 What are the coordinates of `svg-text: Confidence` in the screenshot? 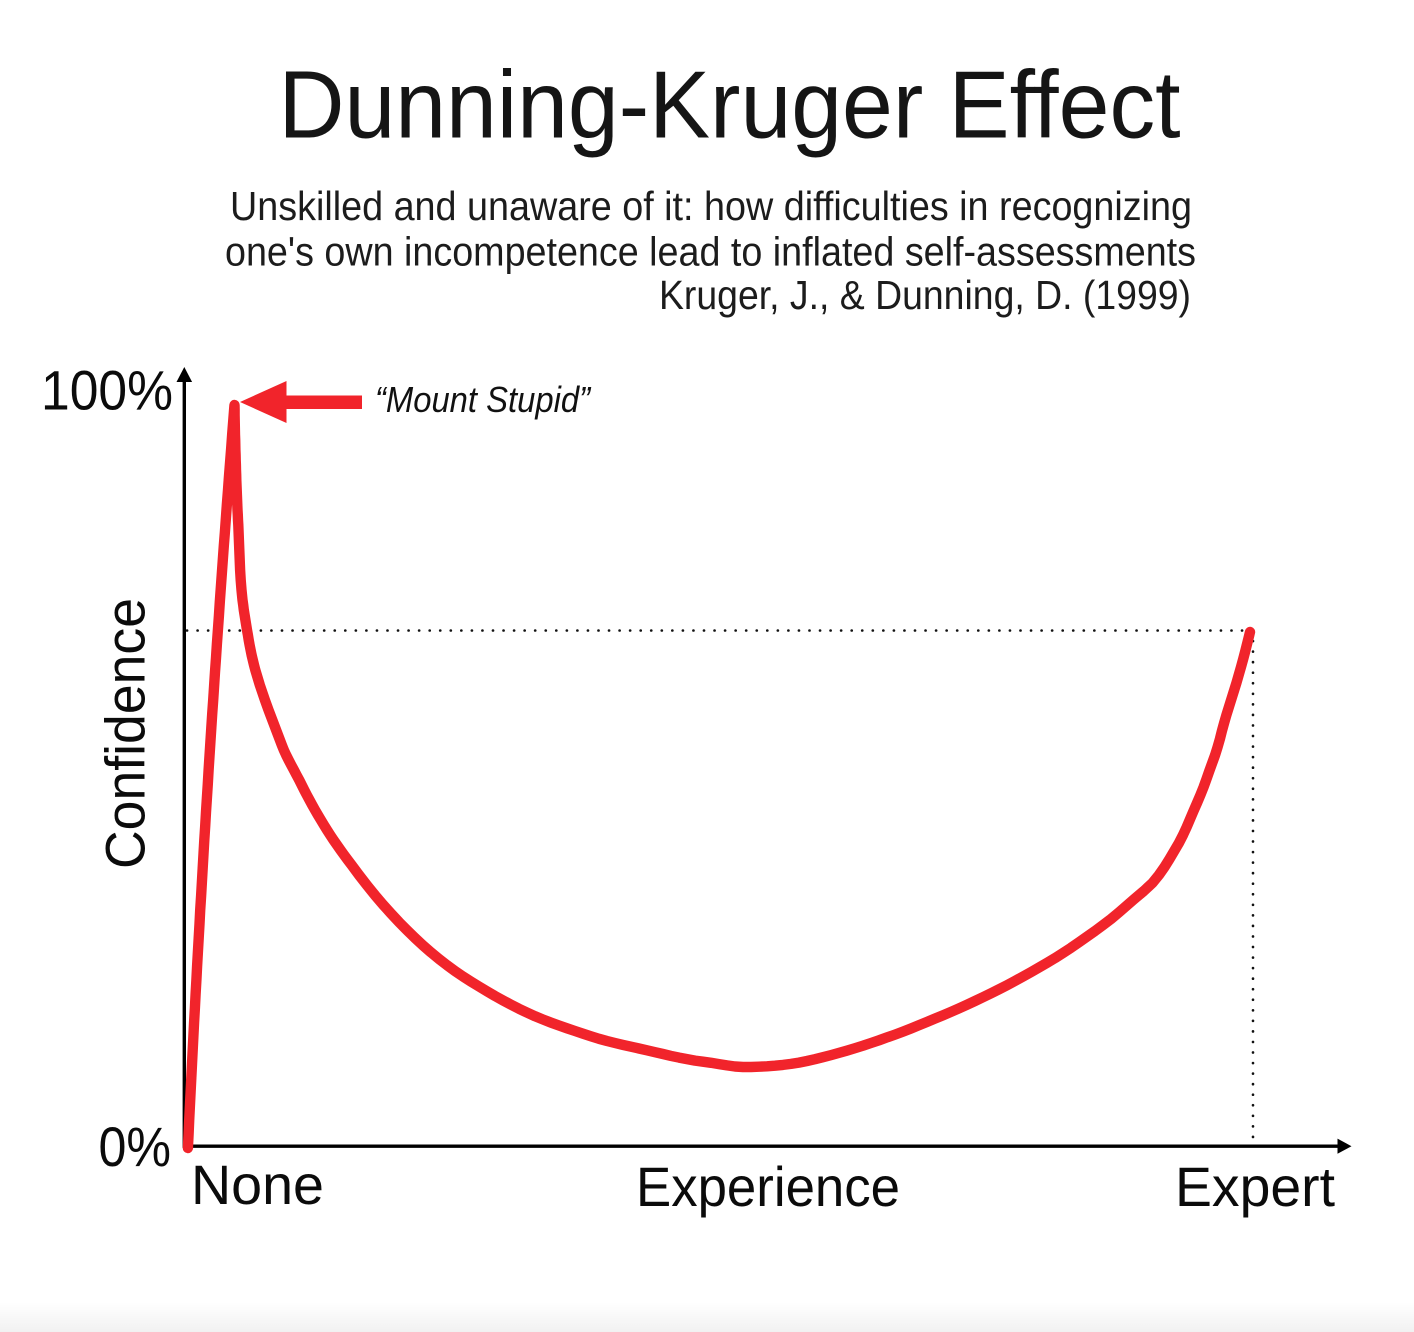 It's located at (125, 733).